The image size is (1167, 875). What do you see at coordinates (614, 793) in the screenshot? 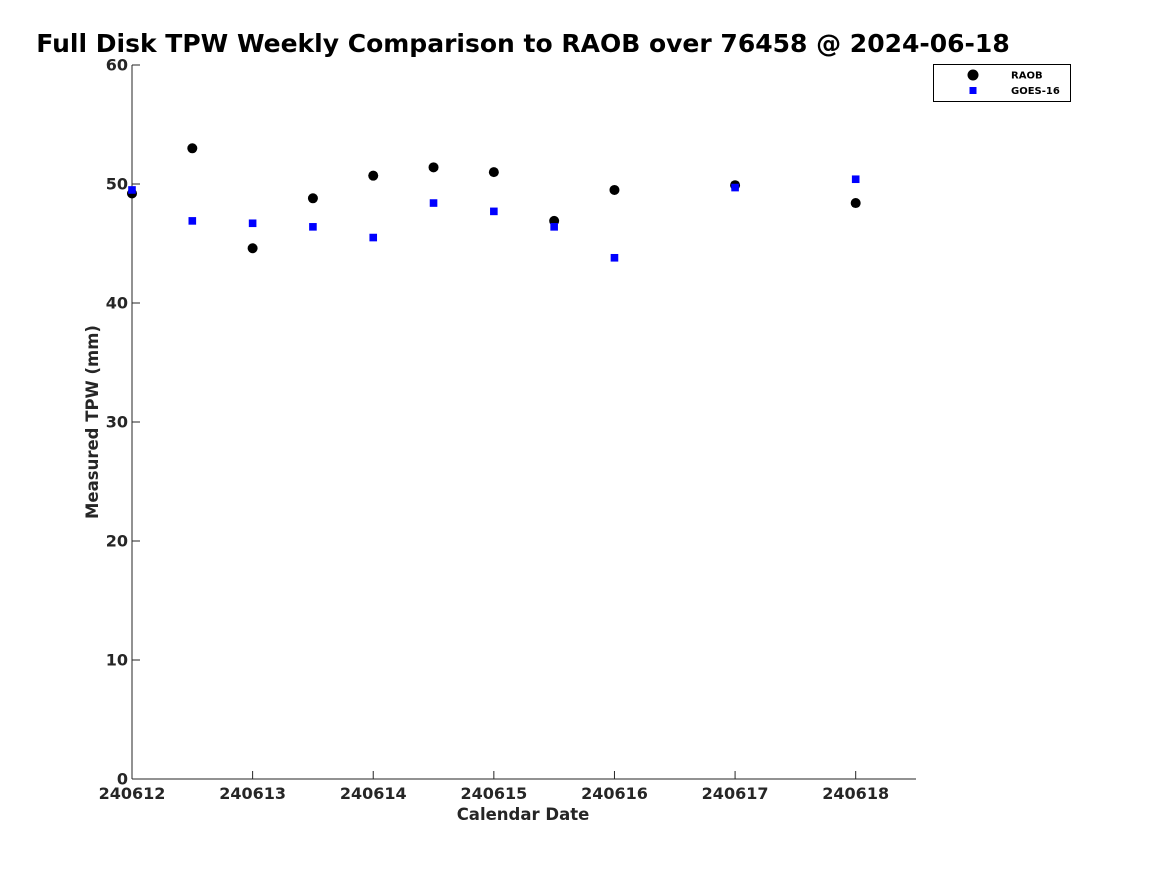
I see `x-tick-label: 240616` at bounding box center [614, 793].